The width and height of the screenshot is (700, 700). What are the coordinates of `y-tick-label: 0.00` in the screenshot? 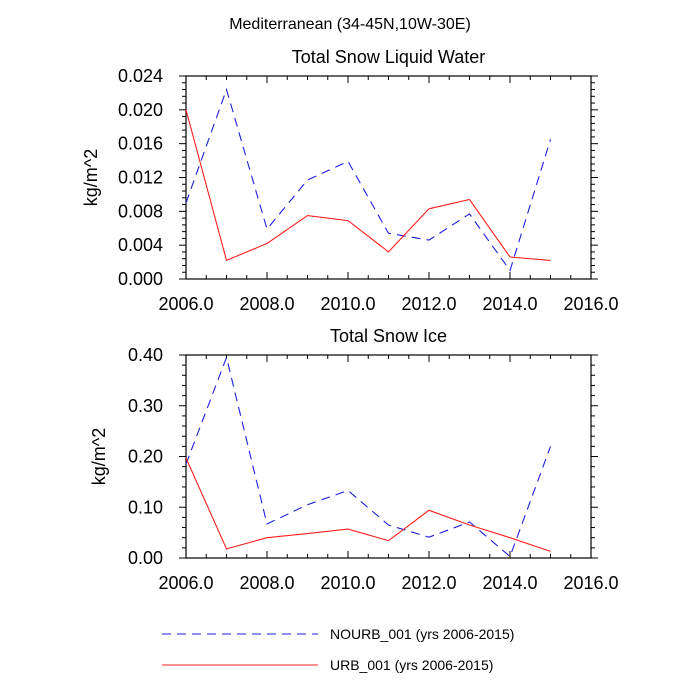 It's located at (145, 558).